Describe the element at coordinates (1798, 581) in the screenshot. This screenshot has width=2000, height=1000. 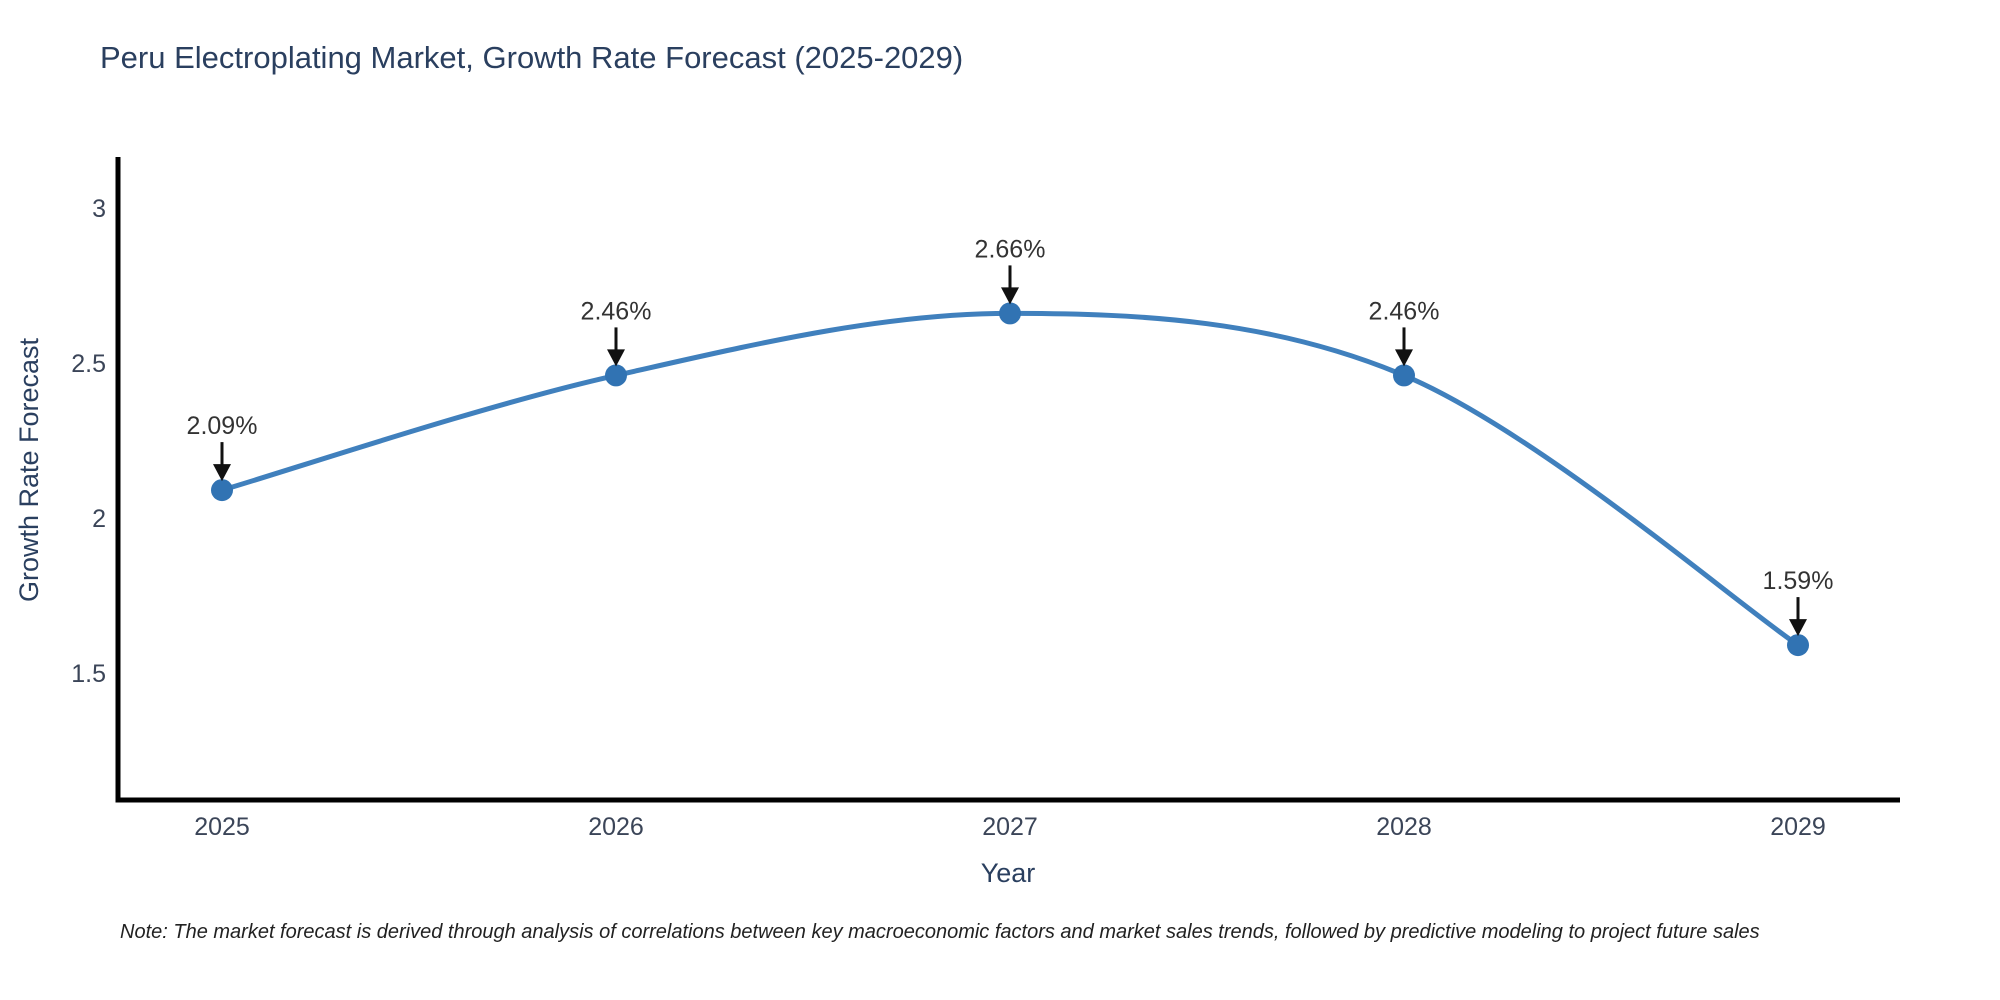
I see `point-value-label: 1.59%` at that location.